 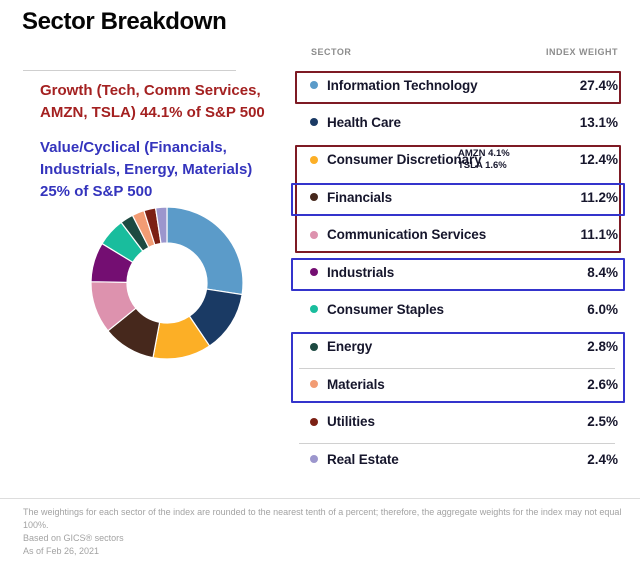 I want to click on divider-line, so click(x=129, y=70).